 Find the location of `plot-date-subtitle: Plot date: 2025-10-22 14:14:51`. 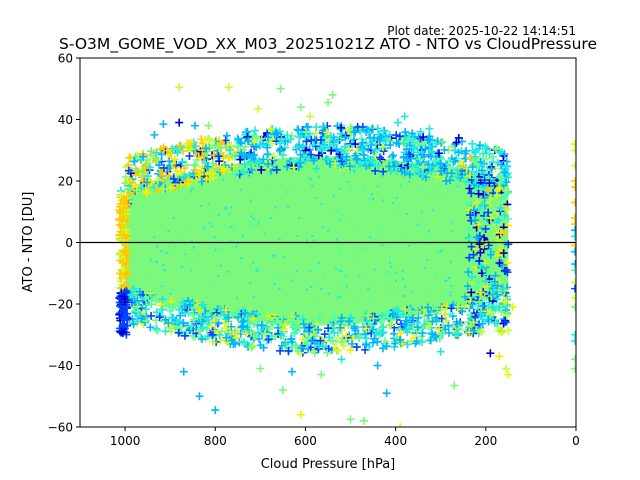

plot-date-subtitle: Plot date: 2025-10-22 14:14:51 is located at coordinates (481, 31).